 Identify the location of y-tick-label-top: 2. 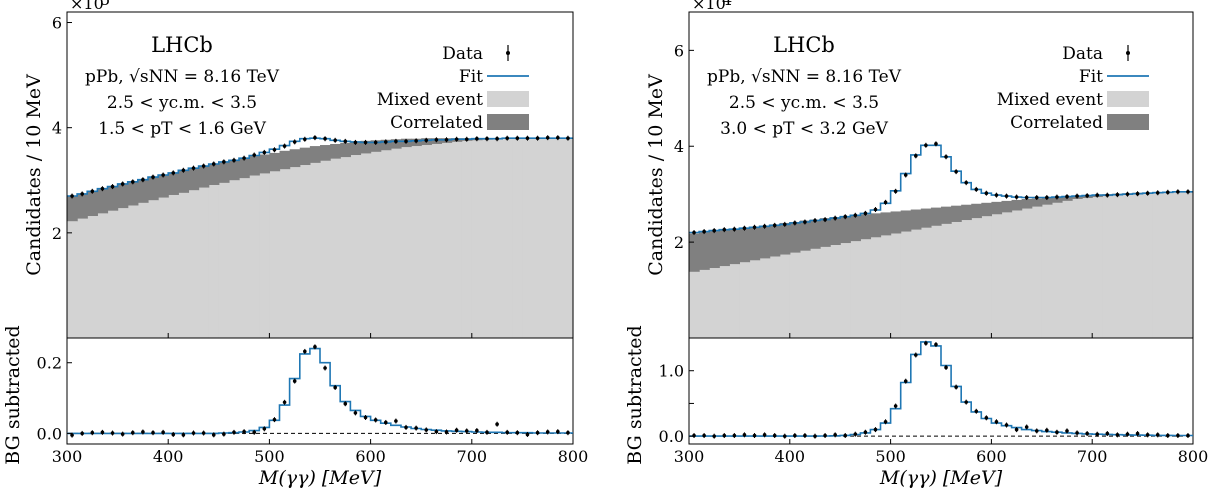
(679, 242).